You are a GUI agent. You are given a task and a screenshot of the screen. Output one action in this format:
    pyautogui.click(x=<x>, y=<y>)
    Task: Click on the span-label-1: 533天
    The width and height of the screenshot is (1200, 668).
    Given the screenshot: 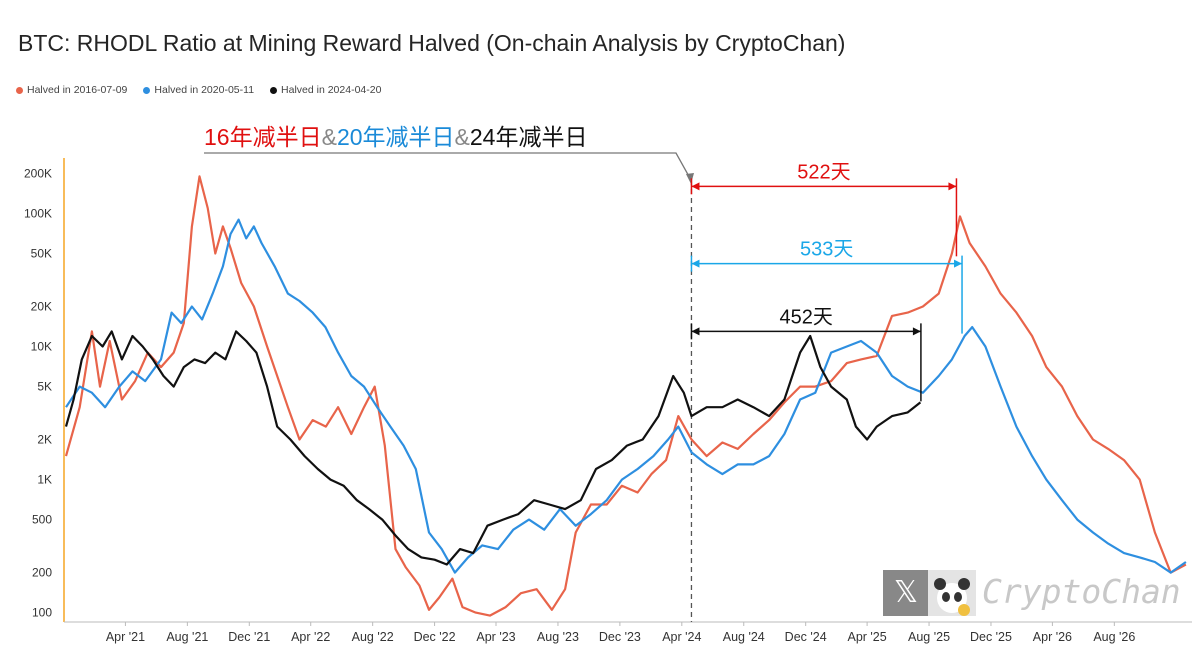 What is the action you would take?
    pyautogui.click(x=826, y=250)
    